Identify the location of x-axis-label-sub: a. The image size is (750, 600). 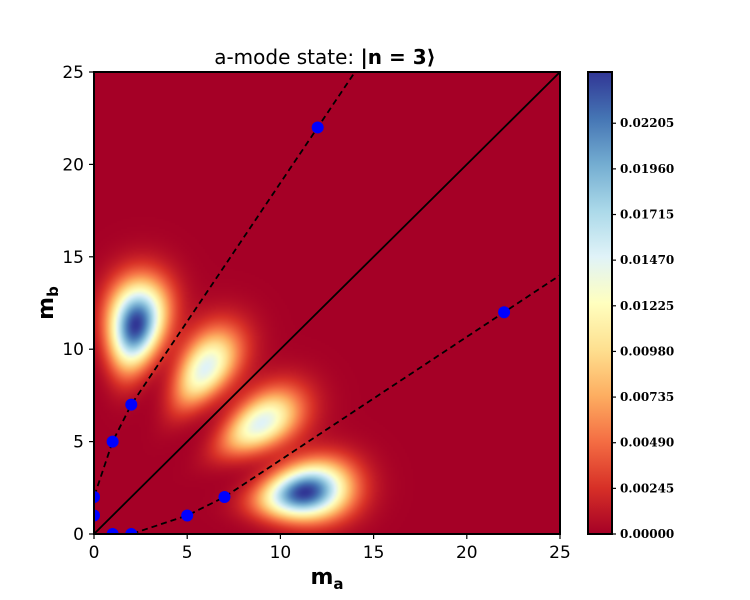
(338, 584).